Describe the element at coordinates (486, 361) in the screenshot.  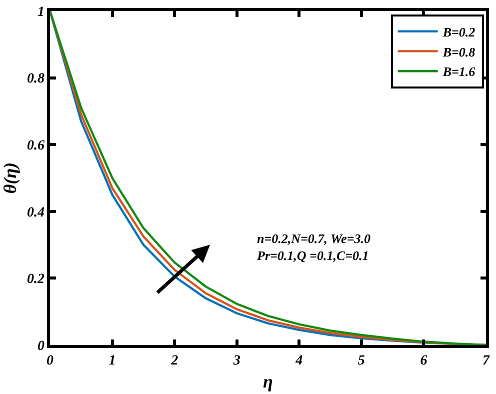
I see `x-tick-label: 7` at that location.